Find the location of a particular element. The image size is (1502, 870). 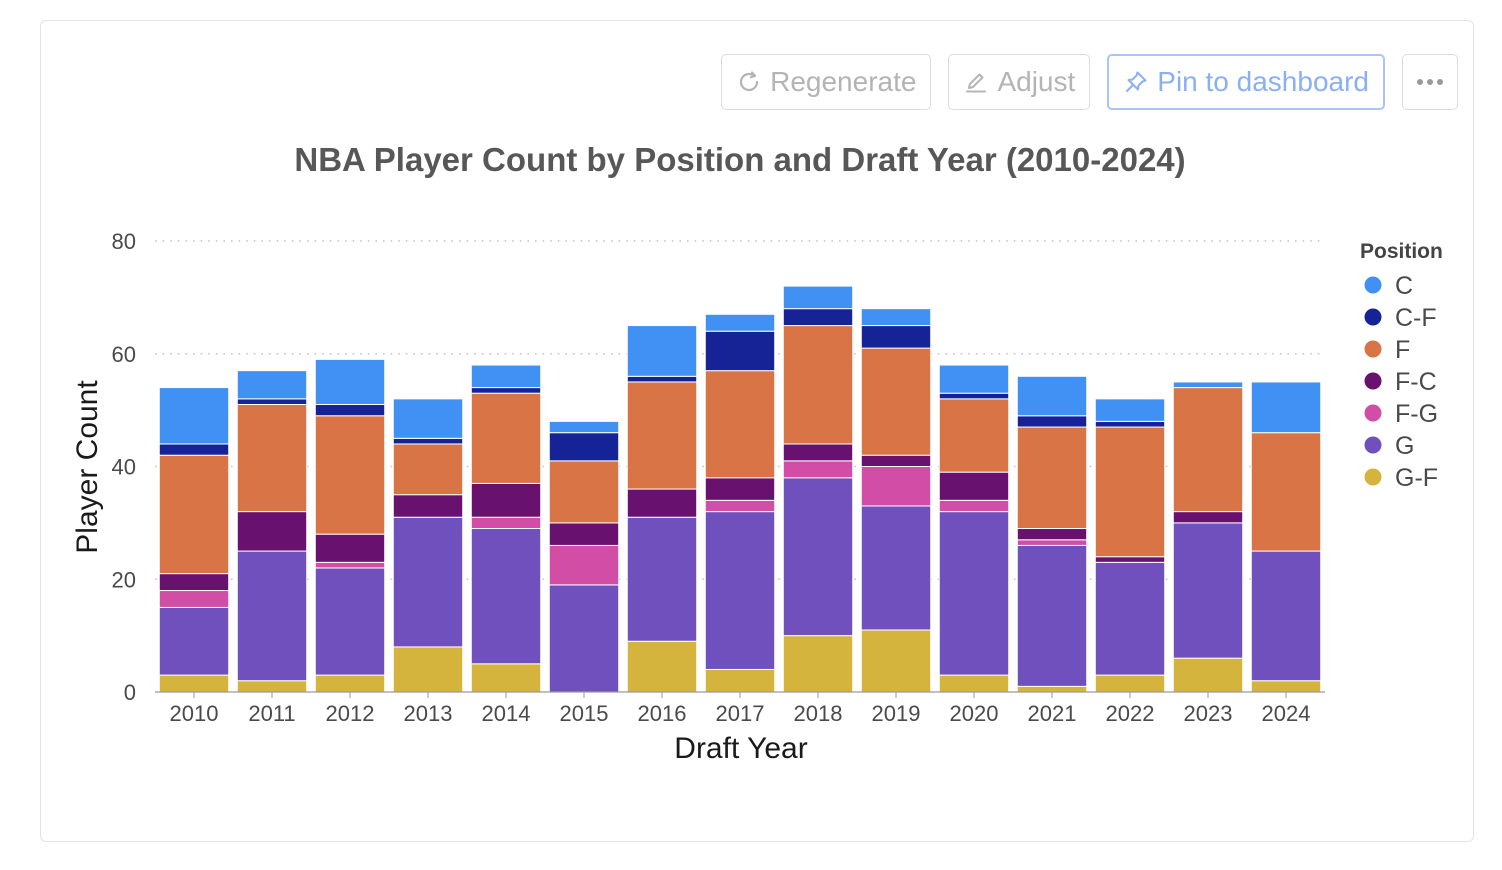

pin-to-dashboard-button: Pin to dashboard is located at coordinates (1246, 82).